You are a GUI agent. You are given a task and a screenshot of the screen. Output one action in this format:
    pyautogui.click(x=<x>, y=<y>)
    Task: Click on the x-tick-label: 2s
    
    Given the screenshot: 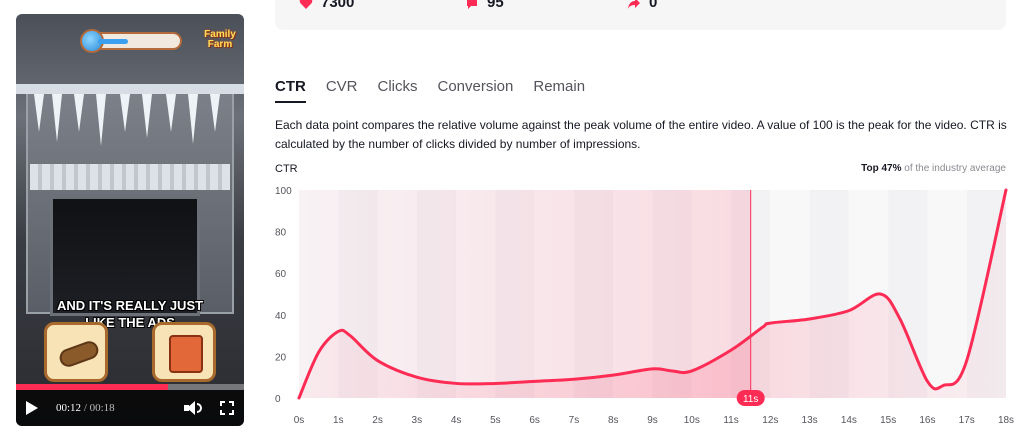 What is the action you would take?
    pyautogui.click(x=377, y=420)
    